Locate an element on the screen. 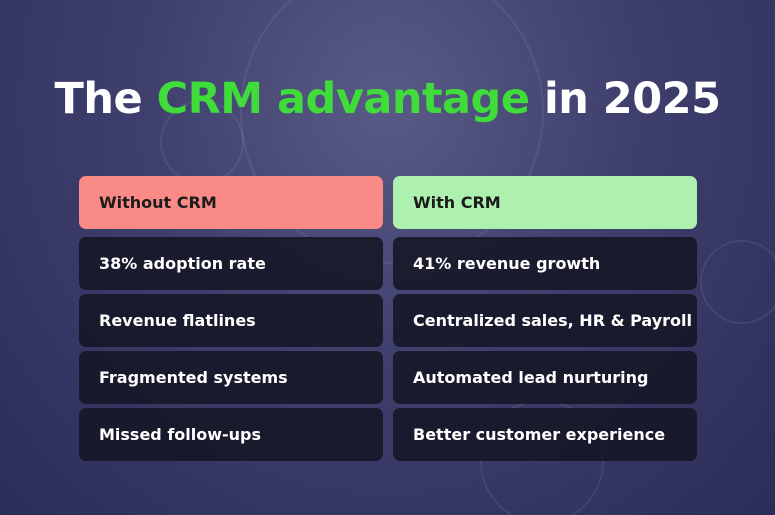  column-item: Automated lead nurturing is located at coordinates (545, 377).